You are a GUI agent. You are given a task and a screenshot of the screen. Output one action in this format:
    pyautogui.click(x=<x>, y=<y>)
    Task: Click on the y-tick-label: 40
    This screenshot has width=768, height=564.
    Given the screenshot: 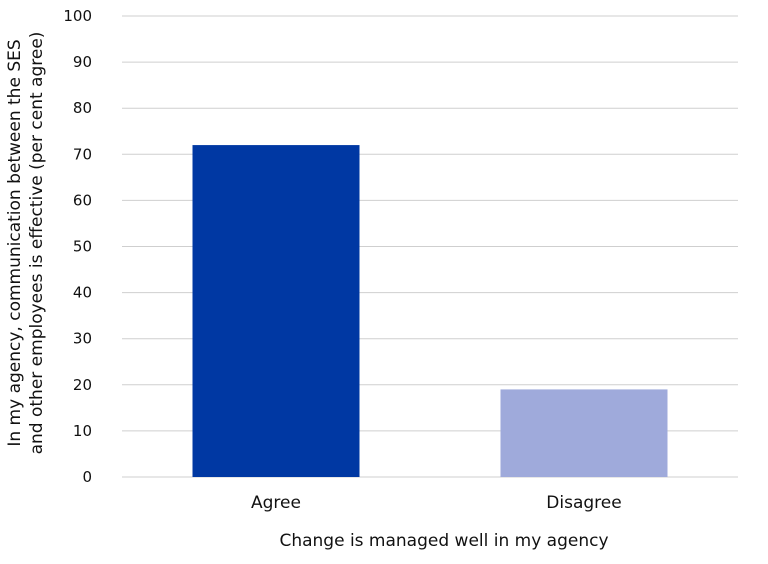 What is the action you would take?
    pyautogui.click(x=82, y=293)
    